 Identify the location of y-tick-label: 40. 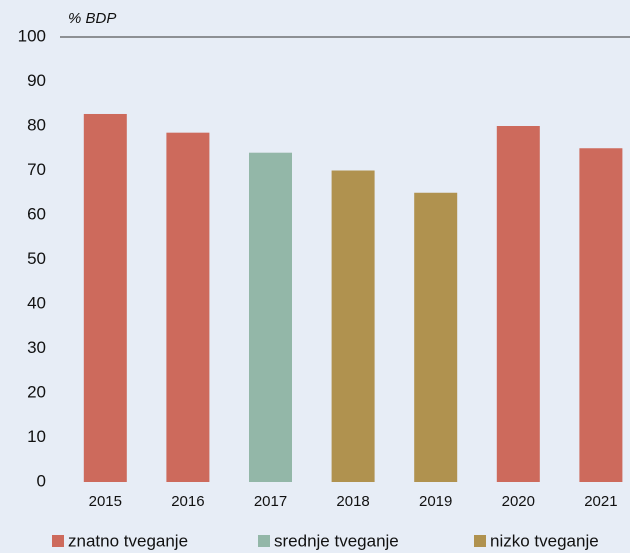
(36, 302).